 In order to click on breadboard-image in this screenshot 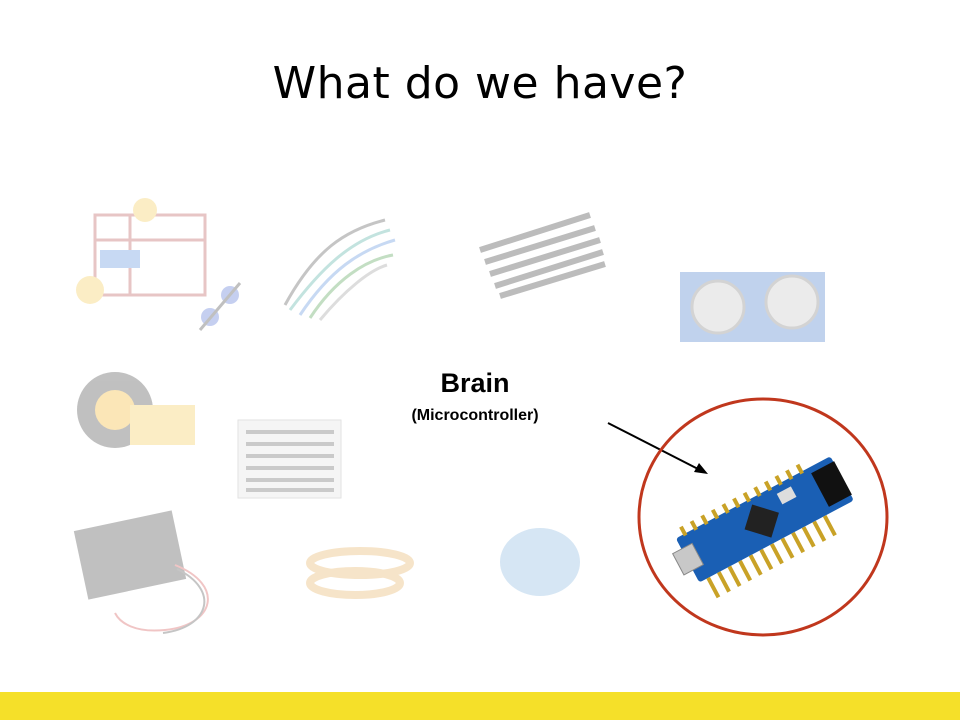, I will do `click(289, 459)`.